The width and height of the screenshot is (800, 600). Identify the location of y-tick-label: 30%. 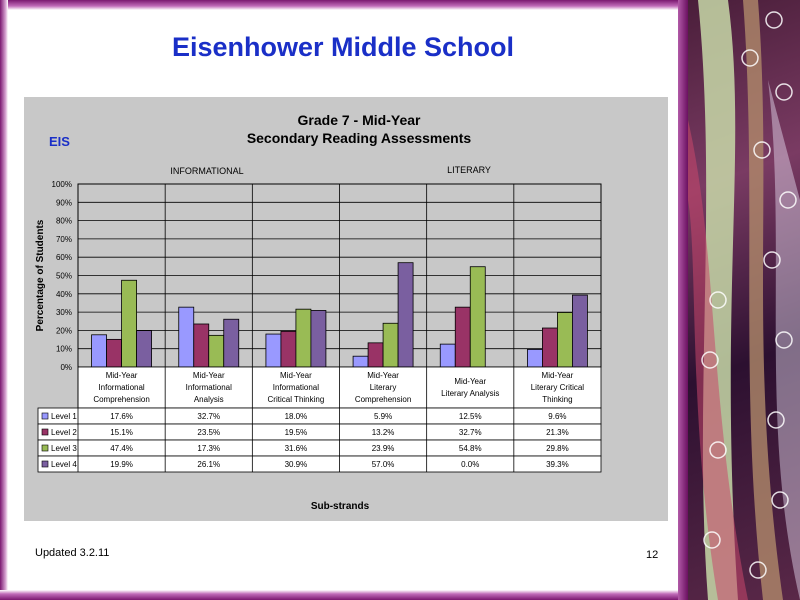
(64, 312).